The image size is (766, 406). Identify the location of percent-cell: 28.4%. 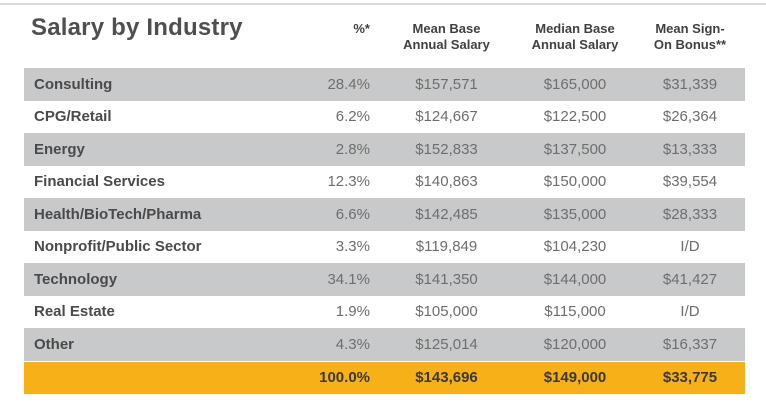
(348, 84).